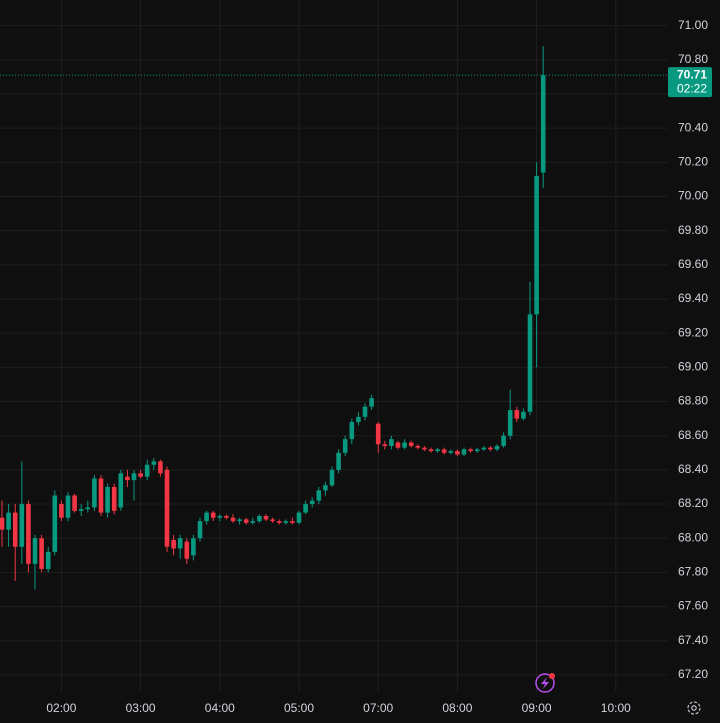 The height and width of the screenshot is (723, 720). What do you see at coordinates (61, 708) in the screenshot?
I see `x-tick-label: 02:00` at bounding box center [61, 708].